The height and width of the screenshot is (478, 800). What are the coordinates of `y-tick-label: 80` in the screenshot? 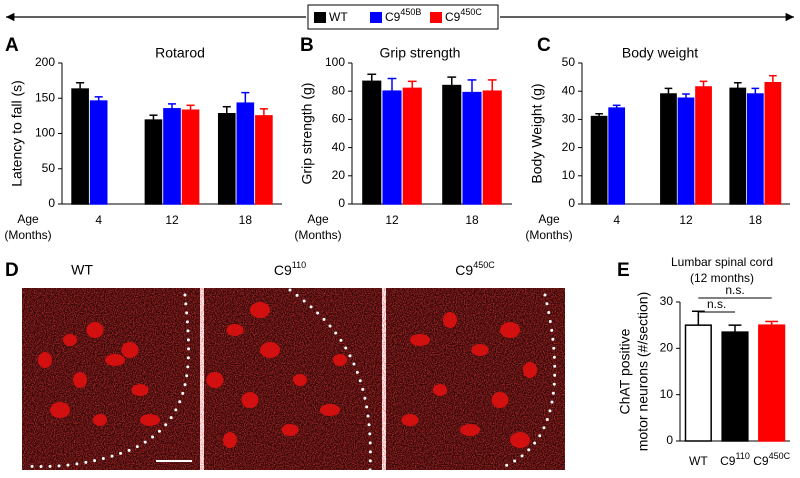 It's located at (339, 90).